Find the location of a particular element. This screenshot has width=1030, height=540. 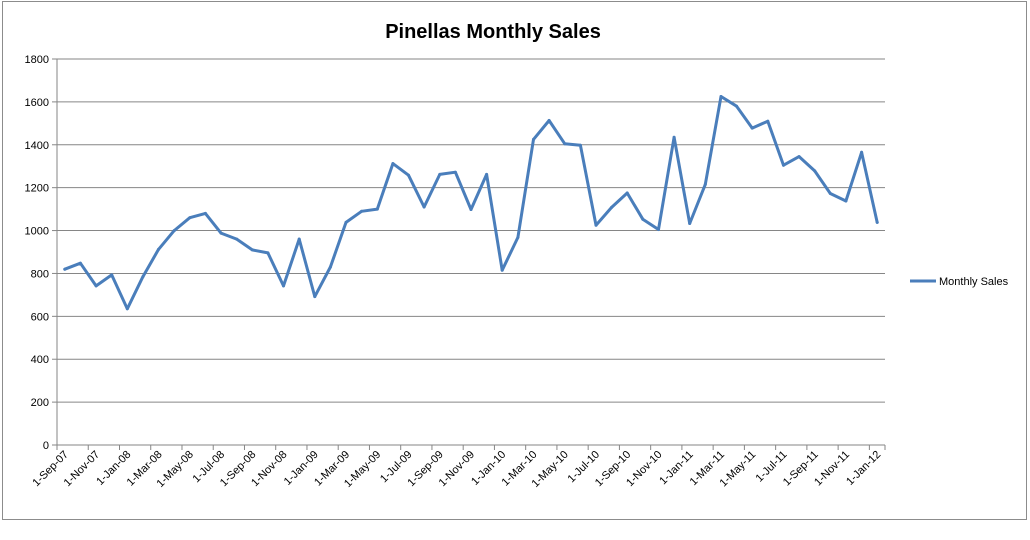

y-tick-label-800: 800 is located at coordinates (40, 274).